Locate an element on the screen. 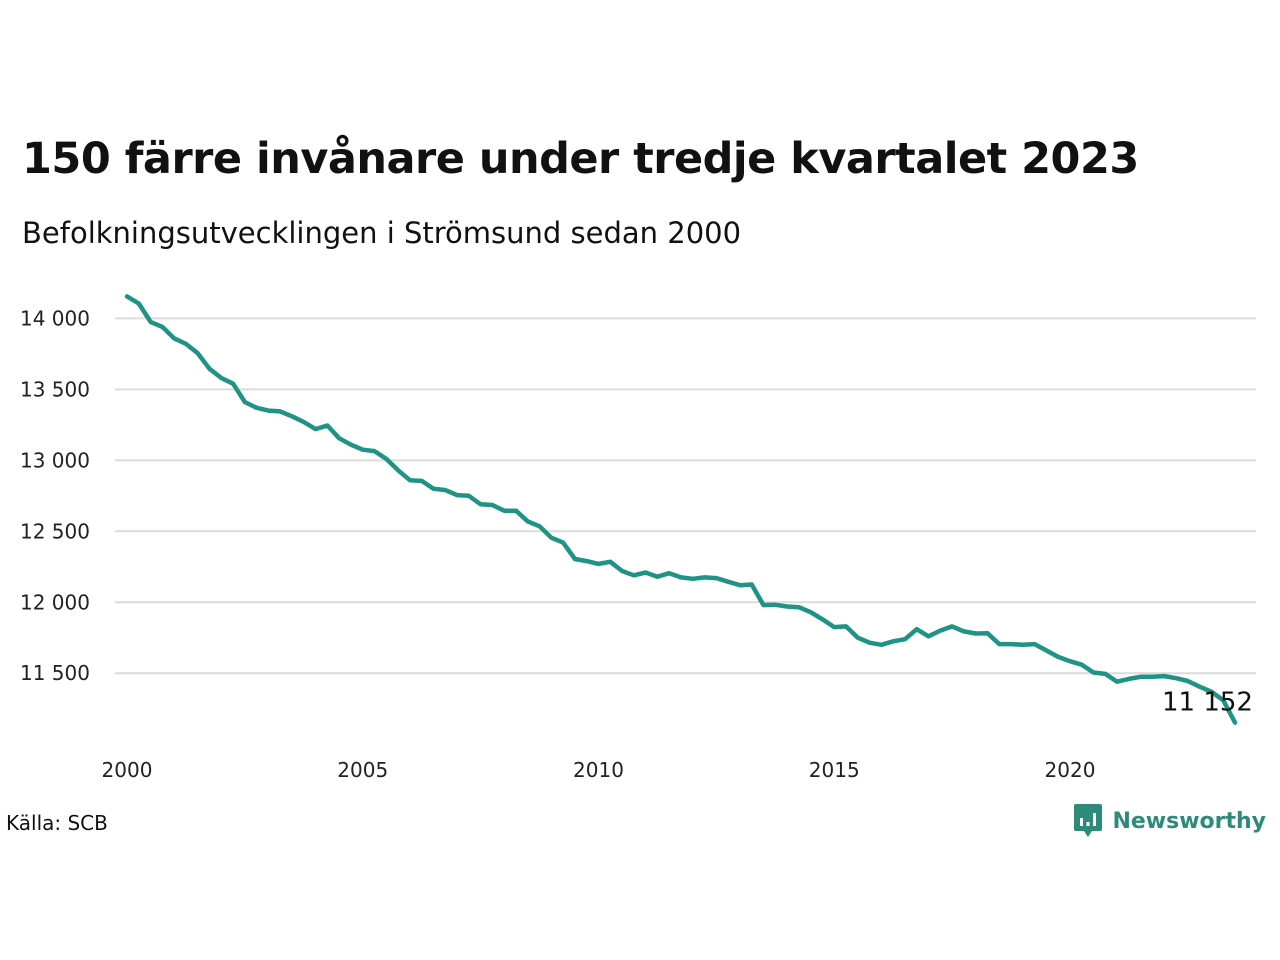 The image size is (1280, 960). x-tick-label: 2020 is located at coordinates (1070, 770).